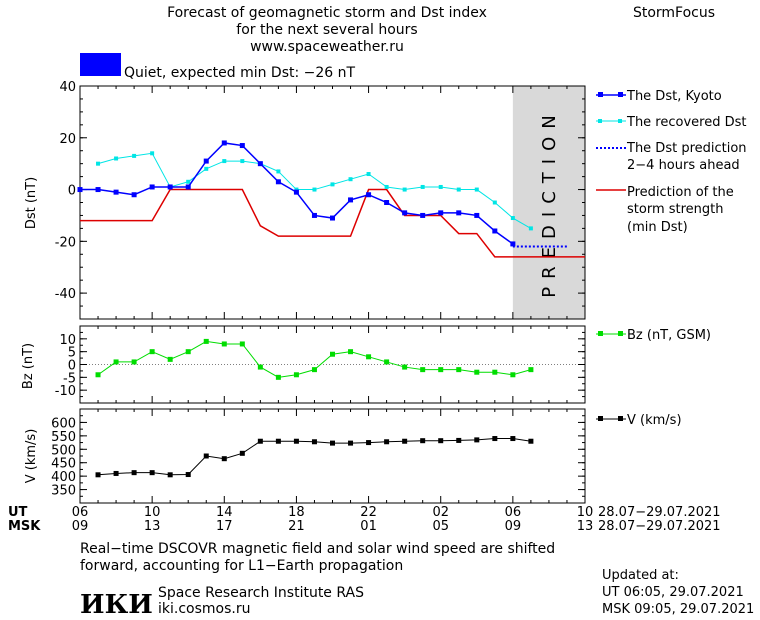 The width and height of the screenshot is (760, 620). I want to click on bz-tick-label: 0, so click(72, 366).